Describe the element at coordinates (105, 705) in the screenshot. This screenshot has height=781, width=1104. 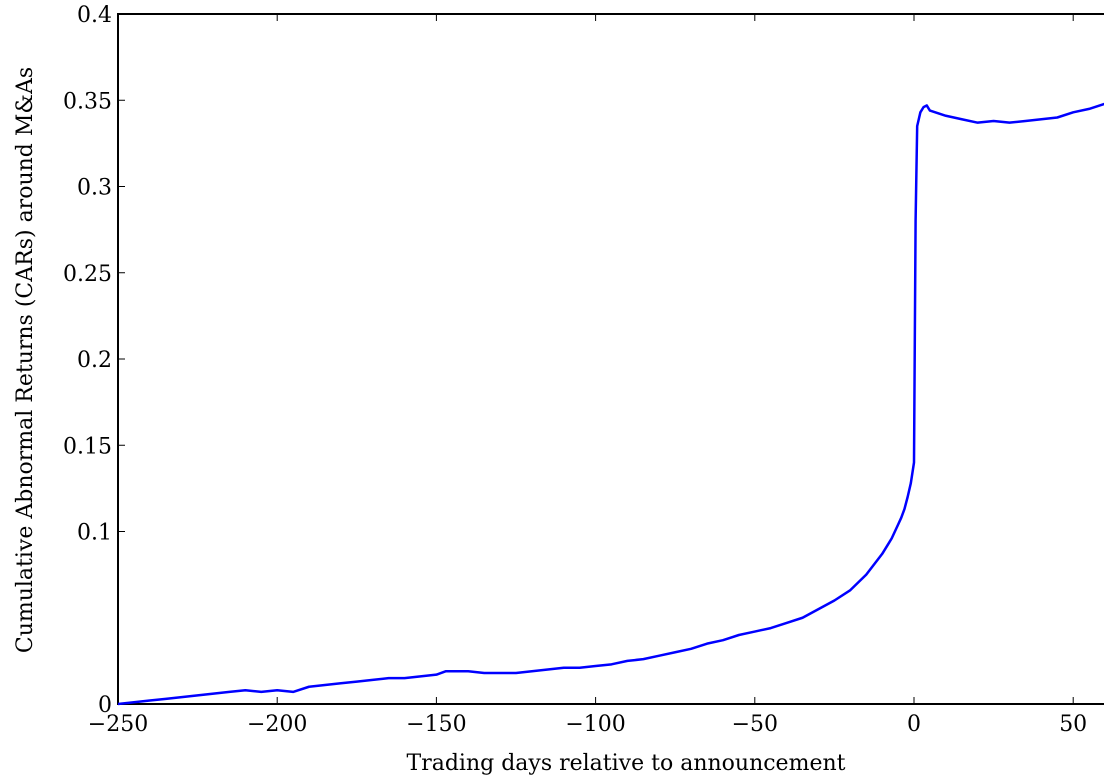
I see `y-tick-label: 0` at that location.